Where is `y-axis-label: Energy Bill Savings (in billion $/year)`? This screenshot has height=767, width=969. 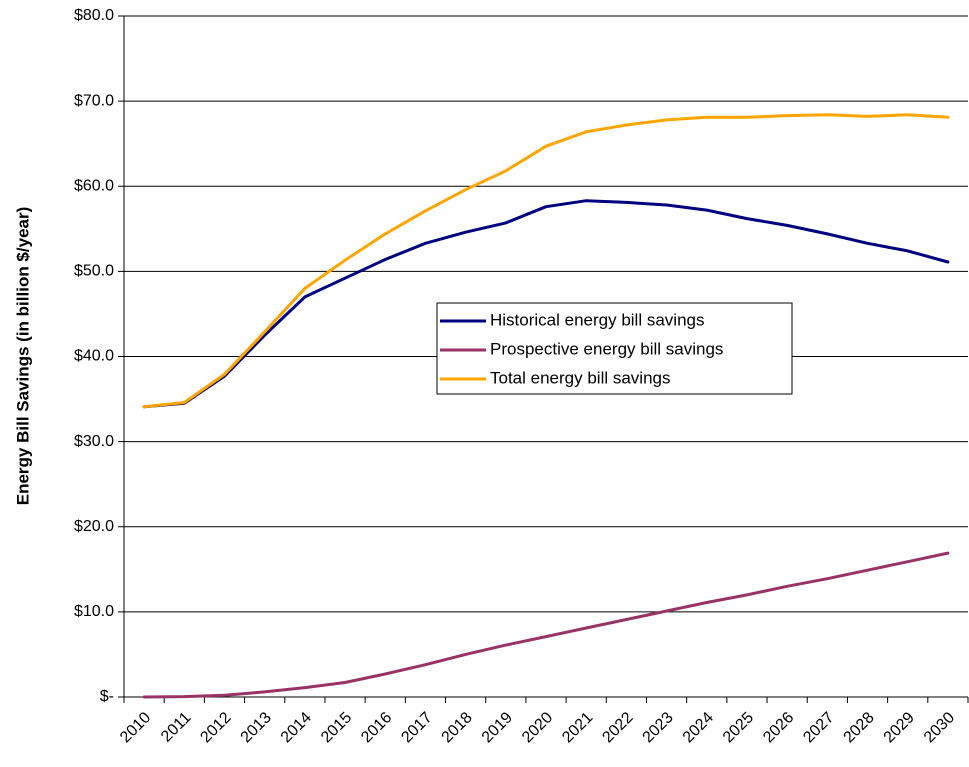
y-axis-label: Energy Bill Savings (in billion $/year) is located at coordinates (22, 356).